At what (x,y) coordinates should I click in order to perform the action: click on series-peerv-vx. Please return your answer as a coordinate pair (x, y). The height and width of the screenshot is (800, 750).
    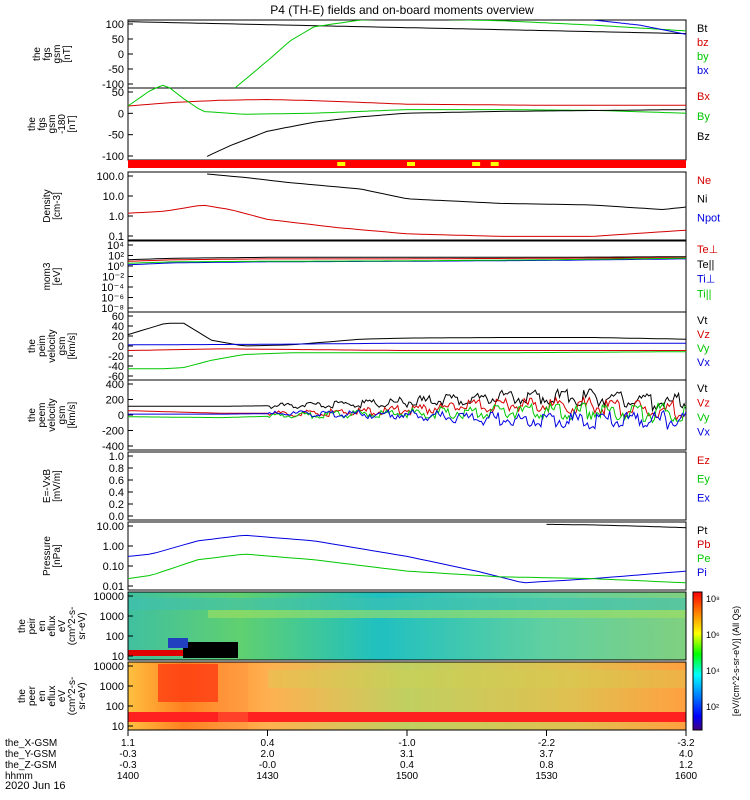
    Looking at the image, I should click on (407, 419).